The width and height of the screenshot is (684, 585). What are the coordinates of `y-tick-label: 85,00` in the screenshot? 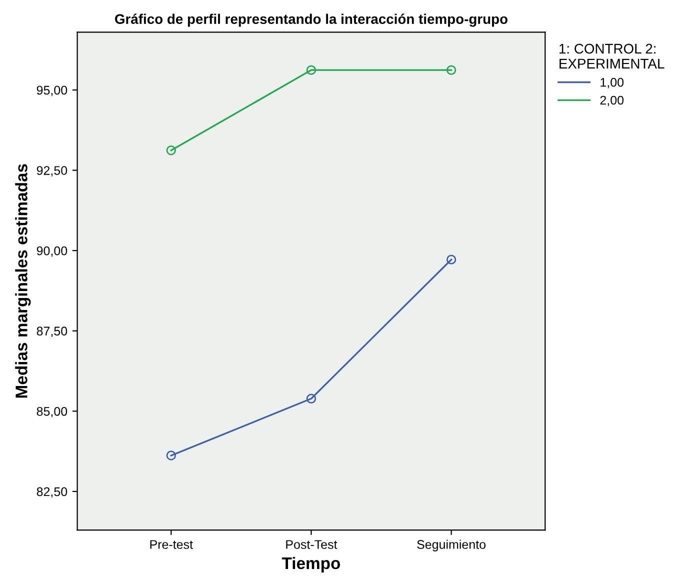 It's located at (52, 412).